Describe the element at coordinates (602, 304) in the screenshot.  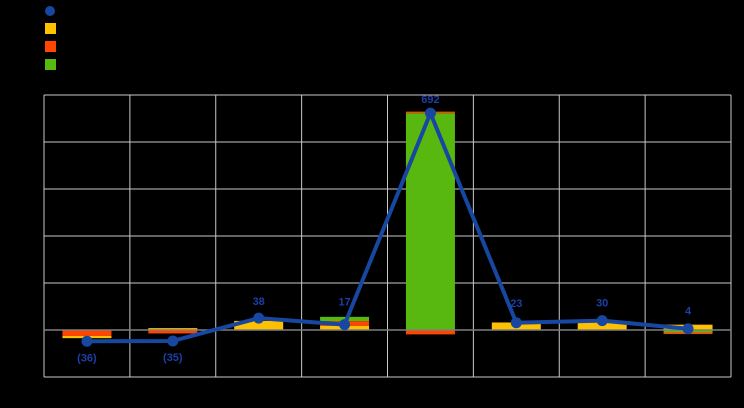
I see `data-point-label: 30` at that location.